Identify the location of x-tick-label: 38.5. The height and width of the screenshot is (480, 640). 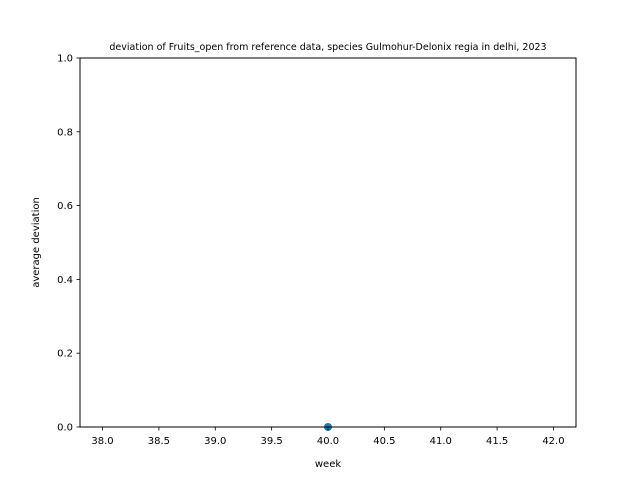
(159, 441).